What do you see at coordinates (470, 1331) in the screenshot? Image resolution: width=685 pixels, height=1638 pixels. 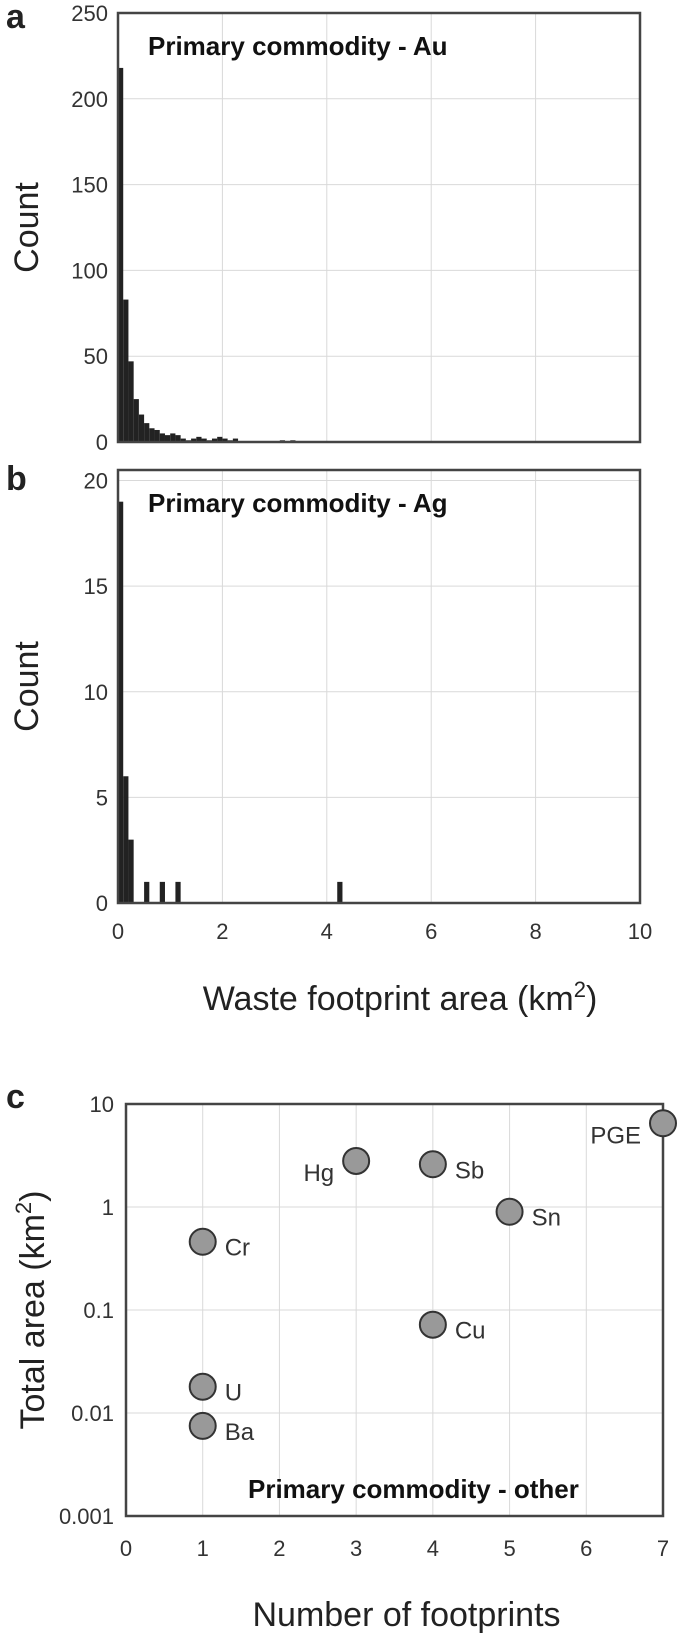 I see `point-label: Cu` at bounding box center [470, 1331].